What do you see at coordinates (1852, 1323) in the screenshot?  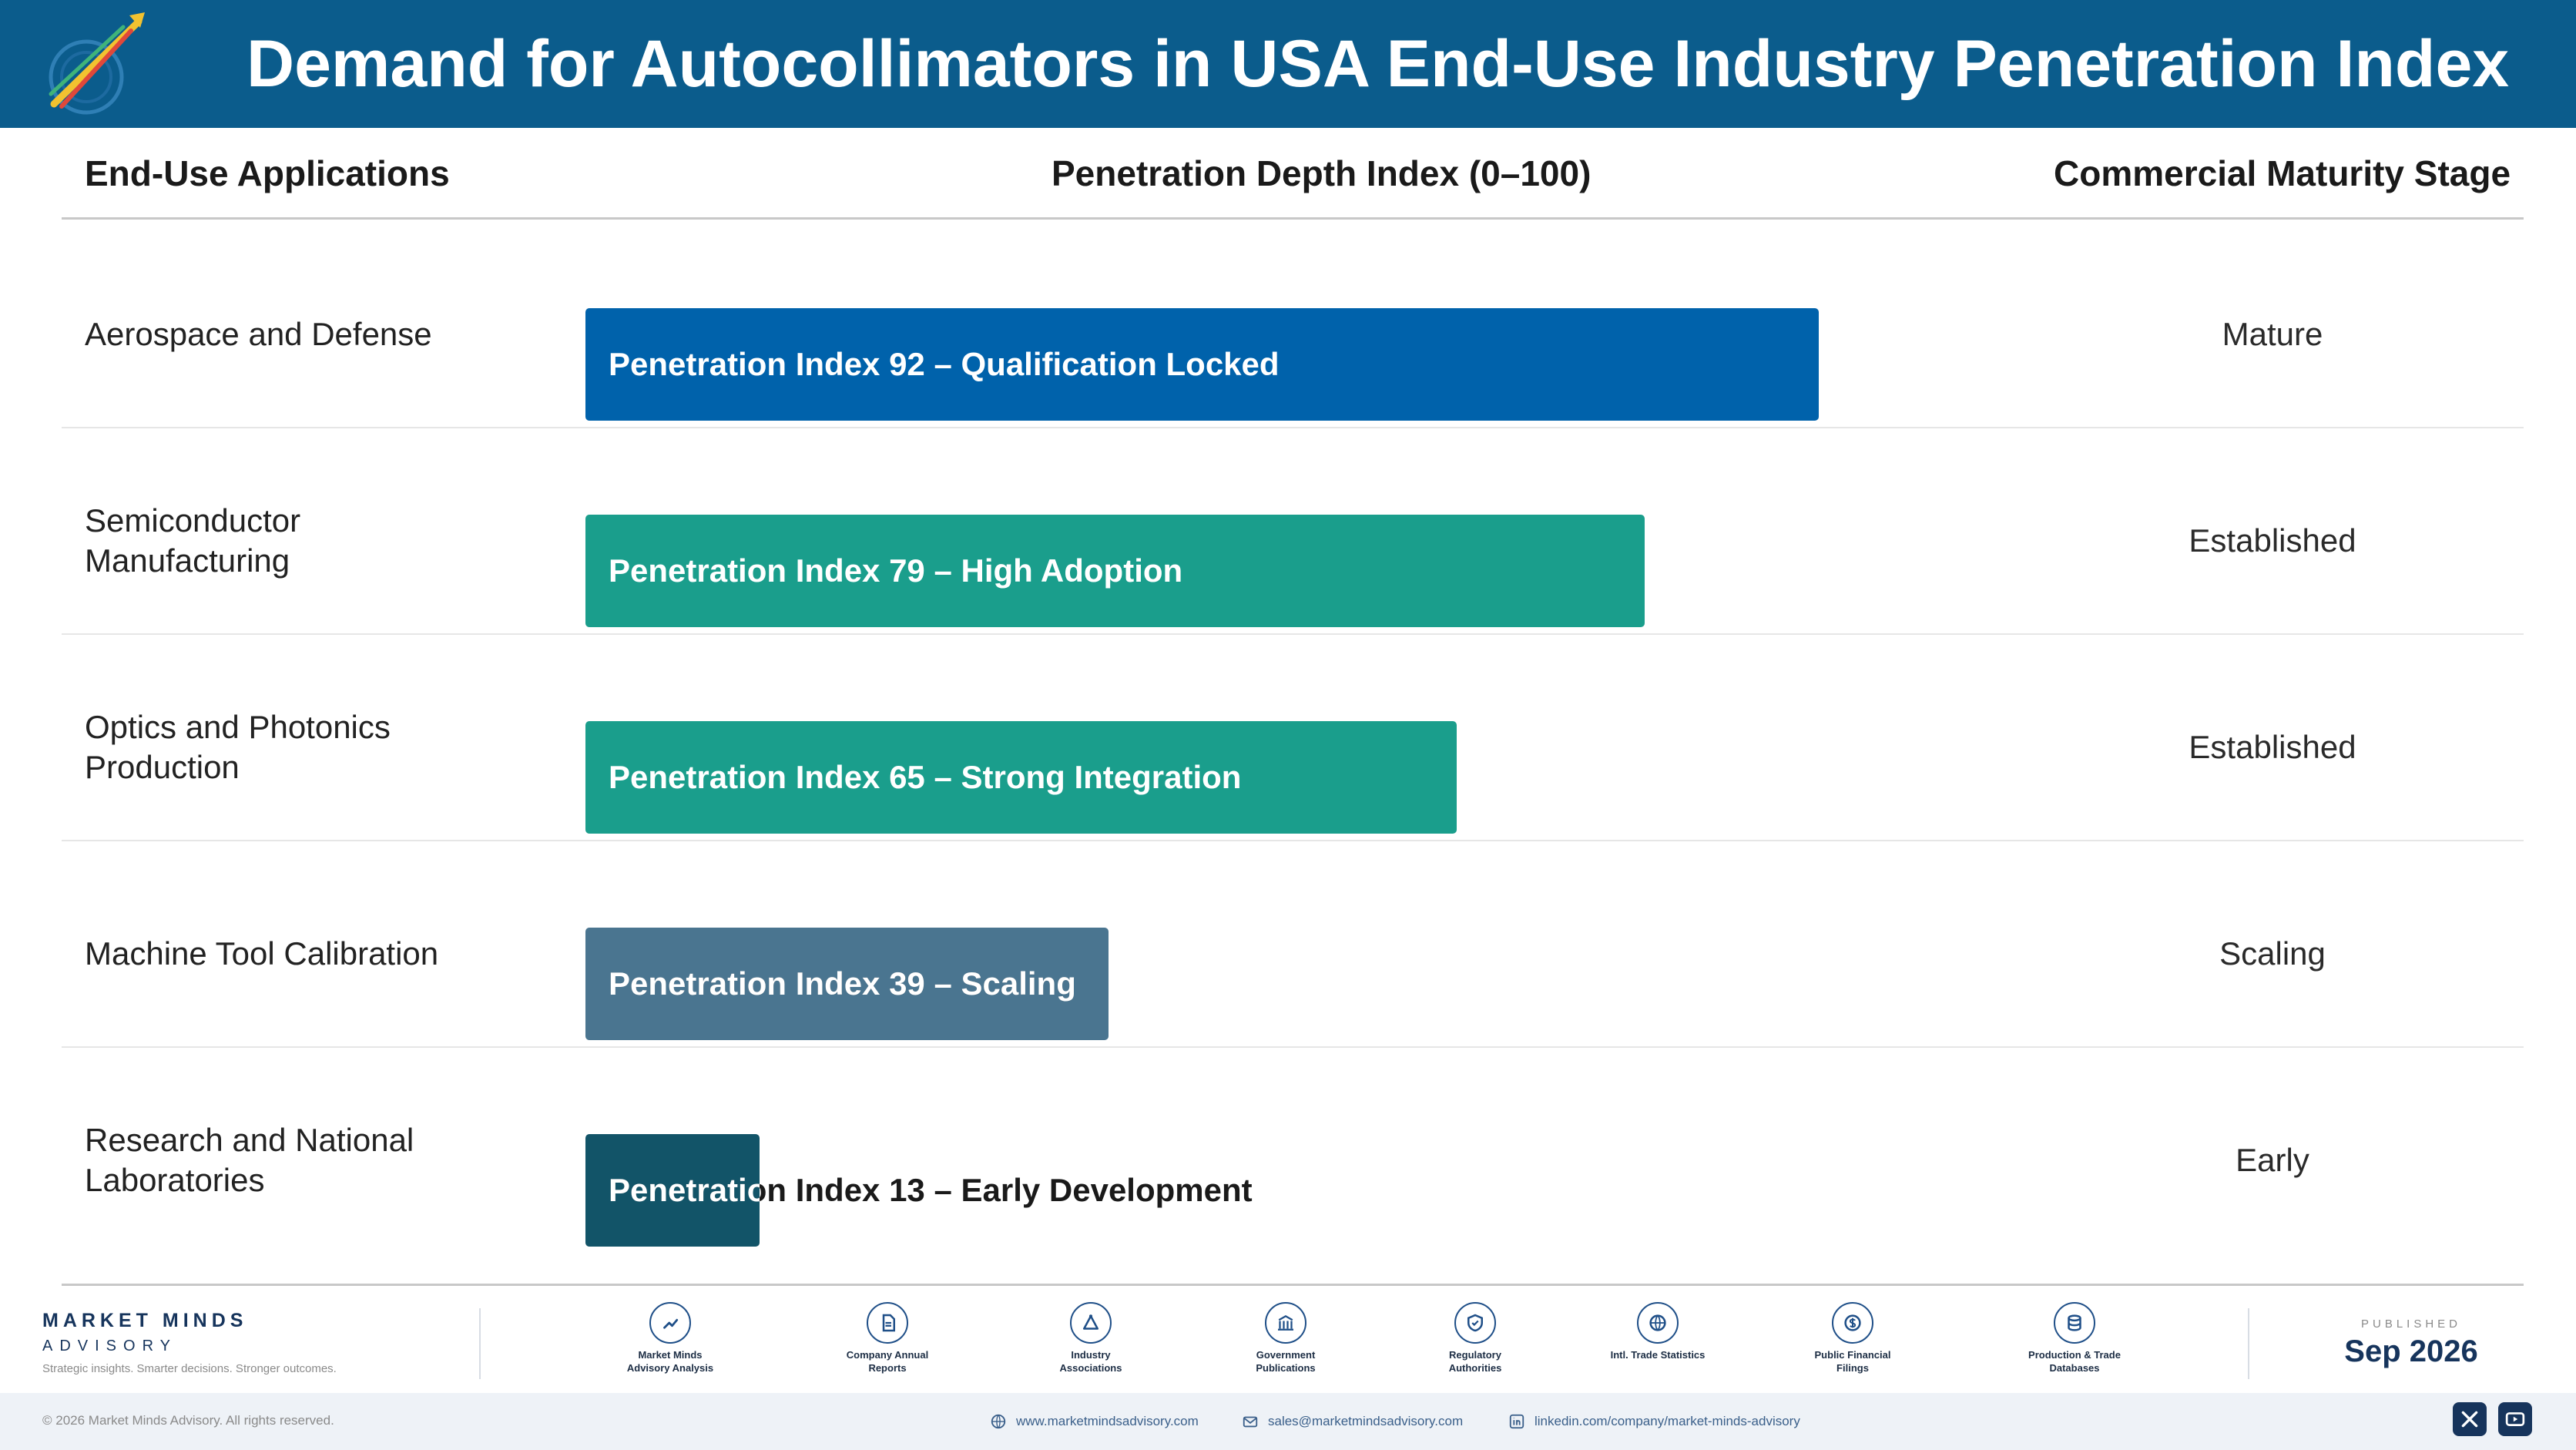 I see `dollar-icon` at bounding box center [1852, 1323].